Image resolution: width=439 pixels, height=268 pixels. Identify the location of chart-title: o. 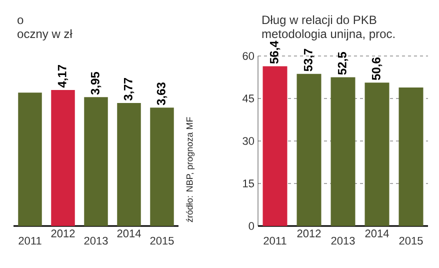
(21, 21).